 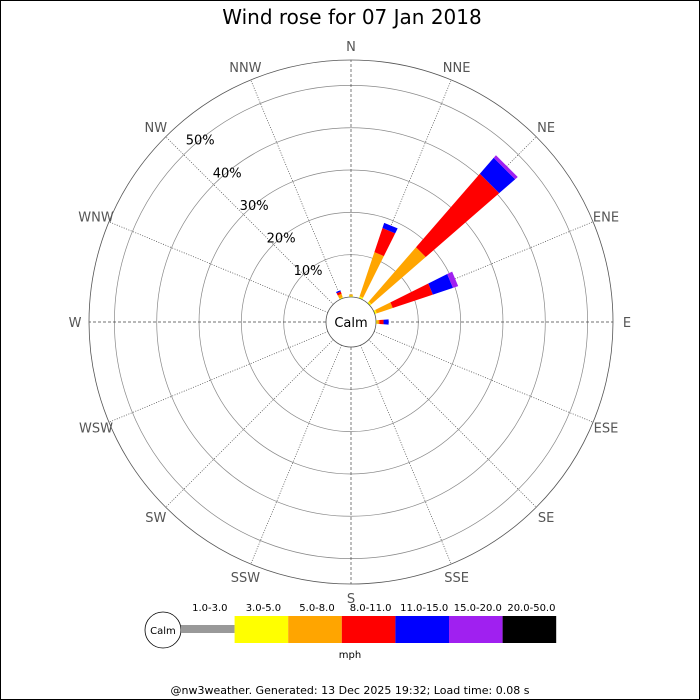 What do you see at coordinates (351, 17) in the screenshot?
I see `chart-title: Wind rose for 07 Jan 2018` at bounding box center [351, 17].